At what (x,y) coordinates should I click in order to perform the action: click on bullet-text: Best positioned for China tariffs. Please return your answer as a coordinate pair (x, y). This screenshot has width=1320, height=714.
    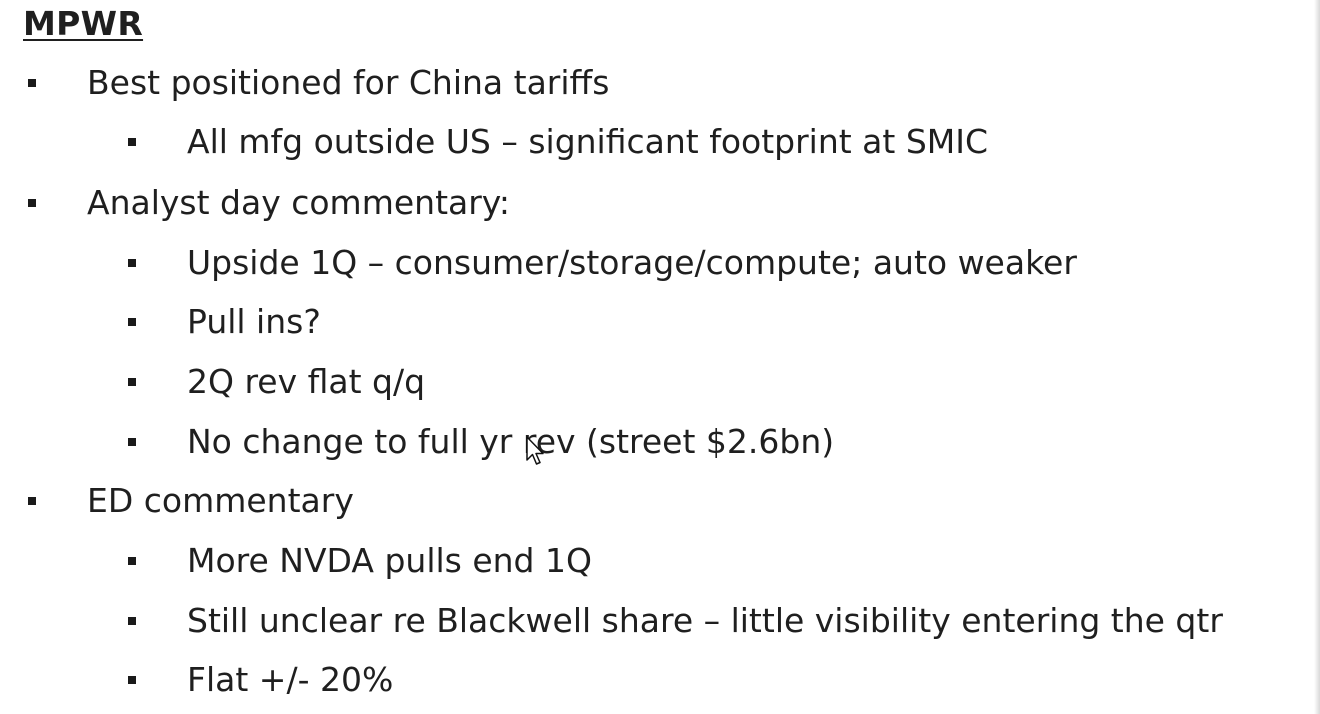
    Looking at the image, I should click on (348, 82).